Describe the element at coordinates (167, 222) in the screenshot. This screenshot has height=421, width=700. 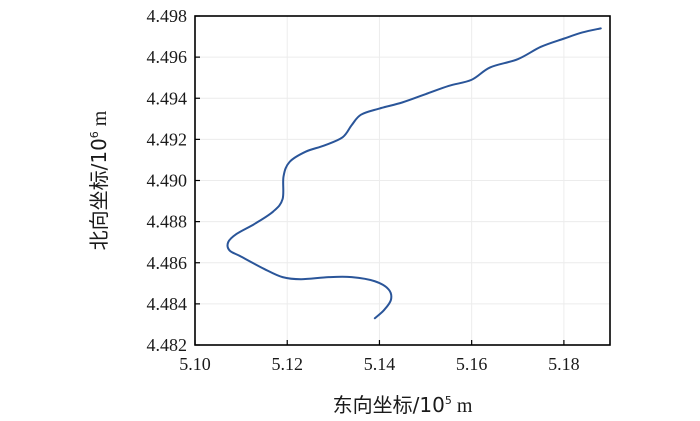
I see `y-tick-label: 4.488` at that location.